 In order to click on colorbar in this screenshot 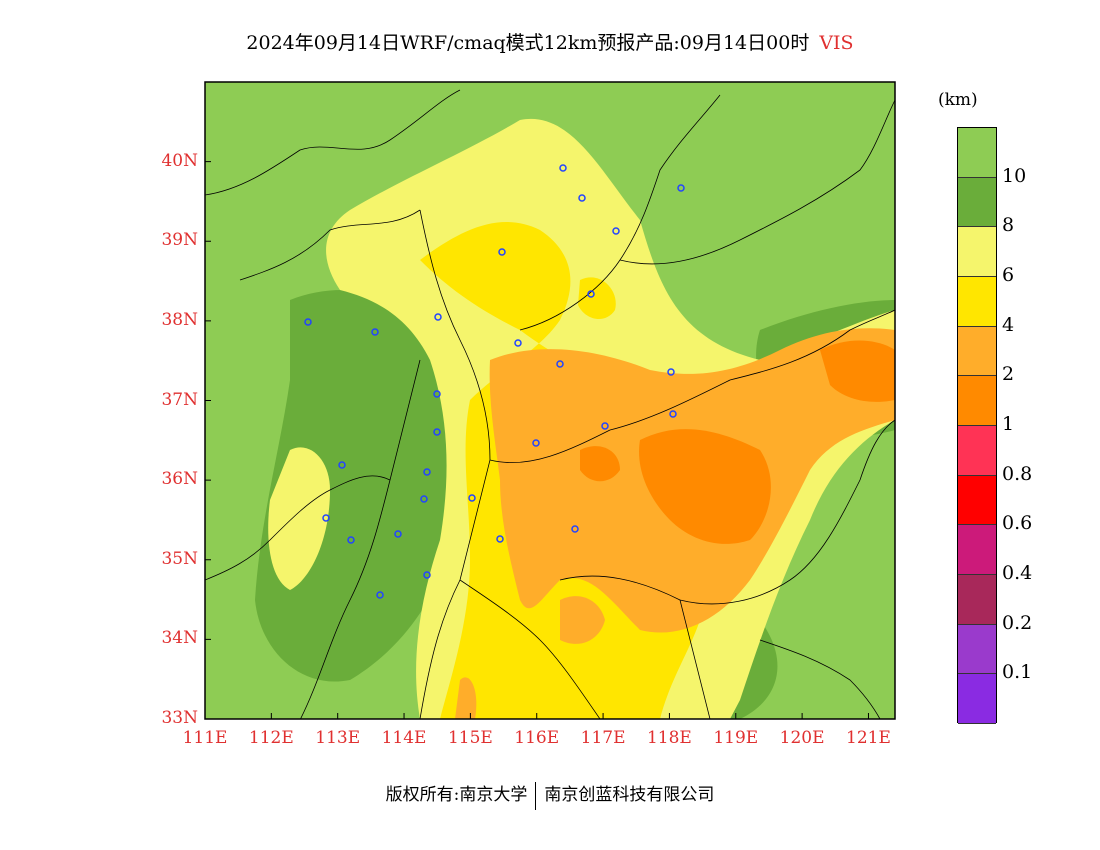, I will do `click(977, 425)`.